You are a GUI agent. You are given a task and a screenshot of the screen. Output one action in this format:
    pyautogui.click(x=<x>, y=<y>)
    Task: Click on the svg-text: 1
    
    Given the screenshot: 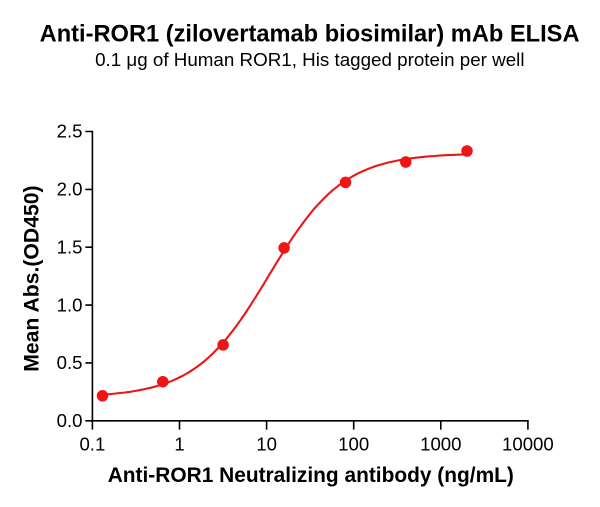 What is the action you would take?
    pyautogui.click(x=179, y=443)
    